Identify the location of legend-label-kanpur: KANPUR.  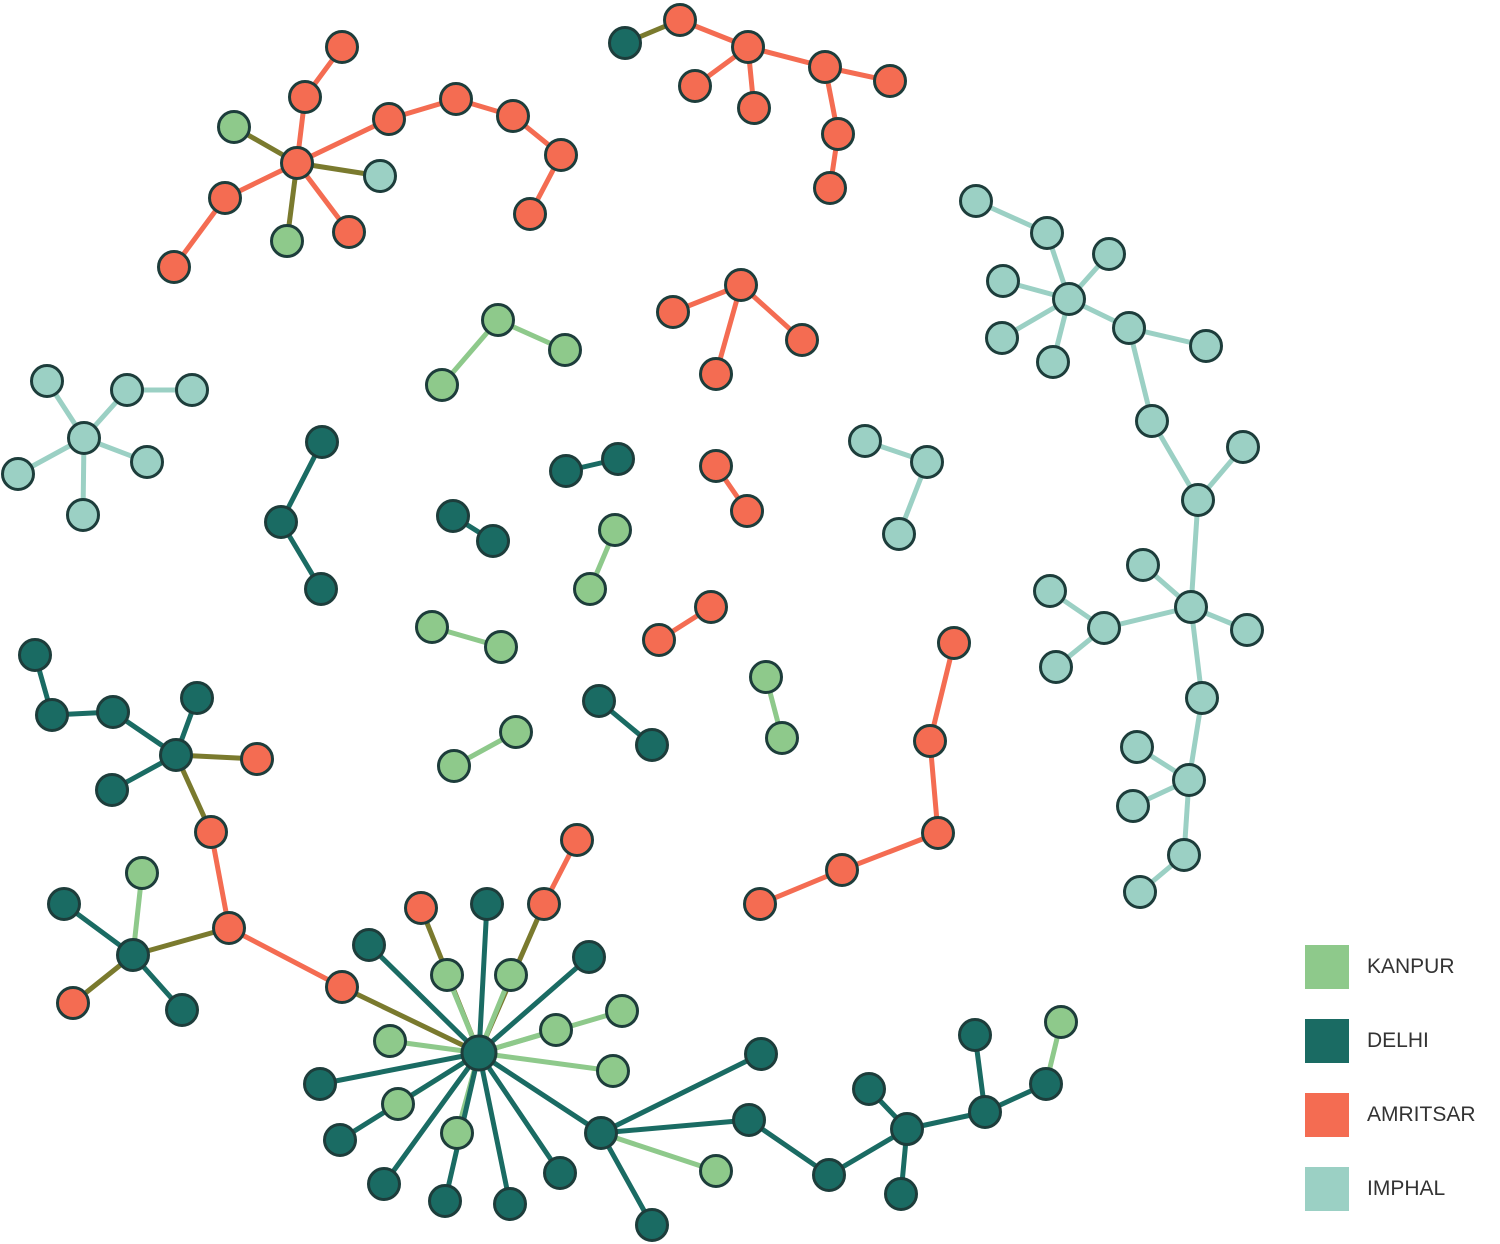
(1411, 966).